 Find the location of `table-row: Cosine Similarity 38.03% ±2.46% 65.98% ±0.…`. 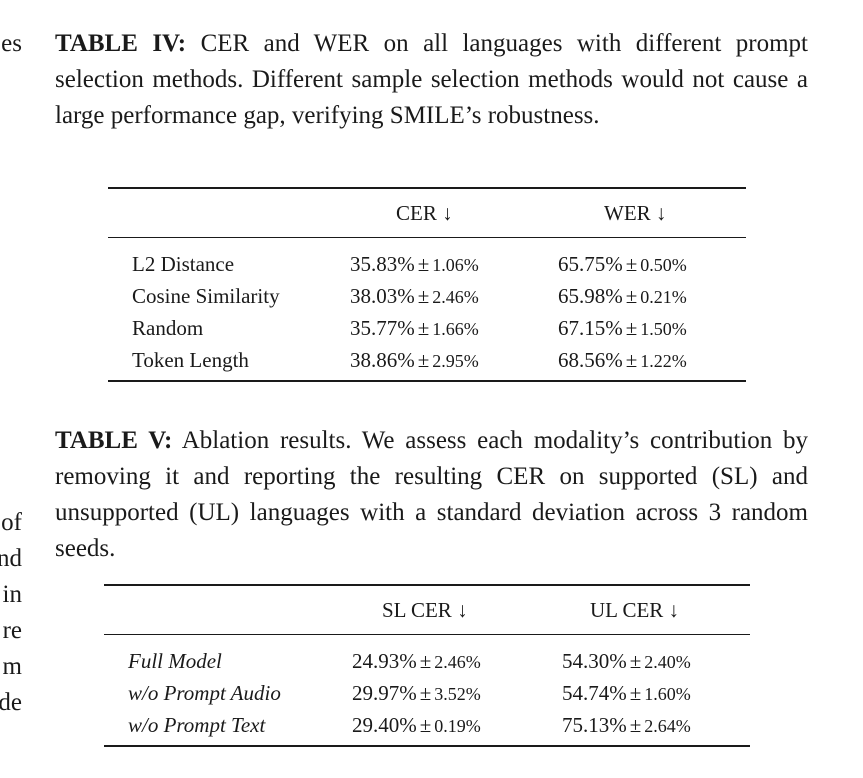

table-row: Cosine Similarity 38.03% ±2.46% 65.98% ±0.… is located at coordinates (427, 296).